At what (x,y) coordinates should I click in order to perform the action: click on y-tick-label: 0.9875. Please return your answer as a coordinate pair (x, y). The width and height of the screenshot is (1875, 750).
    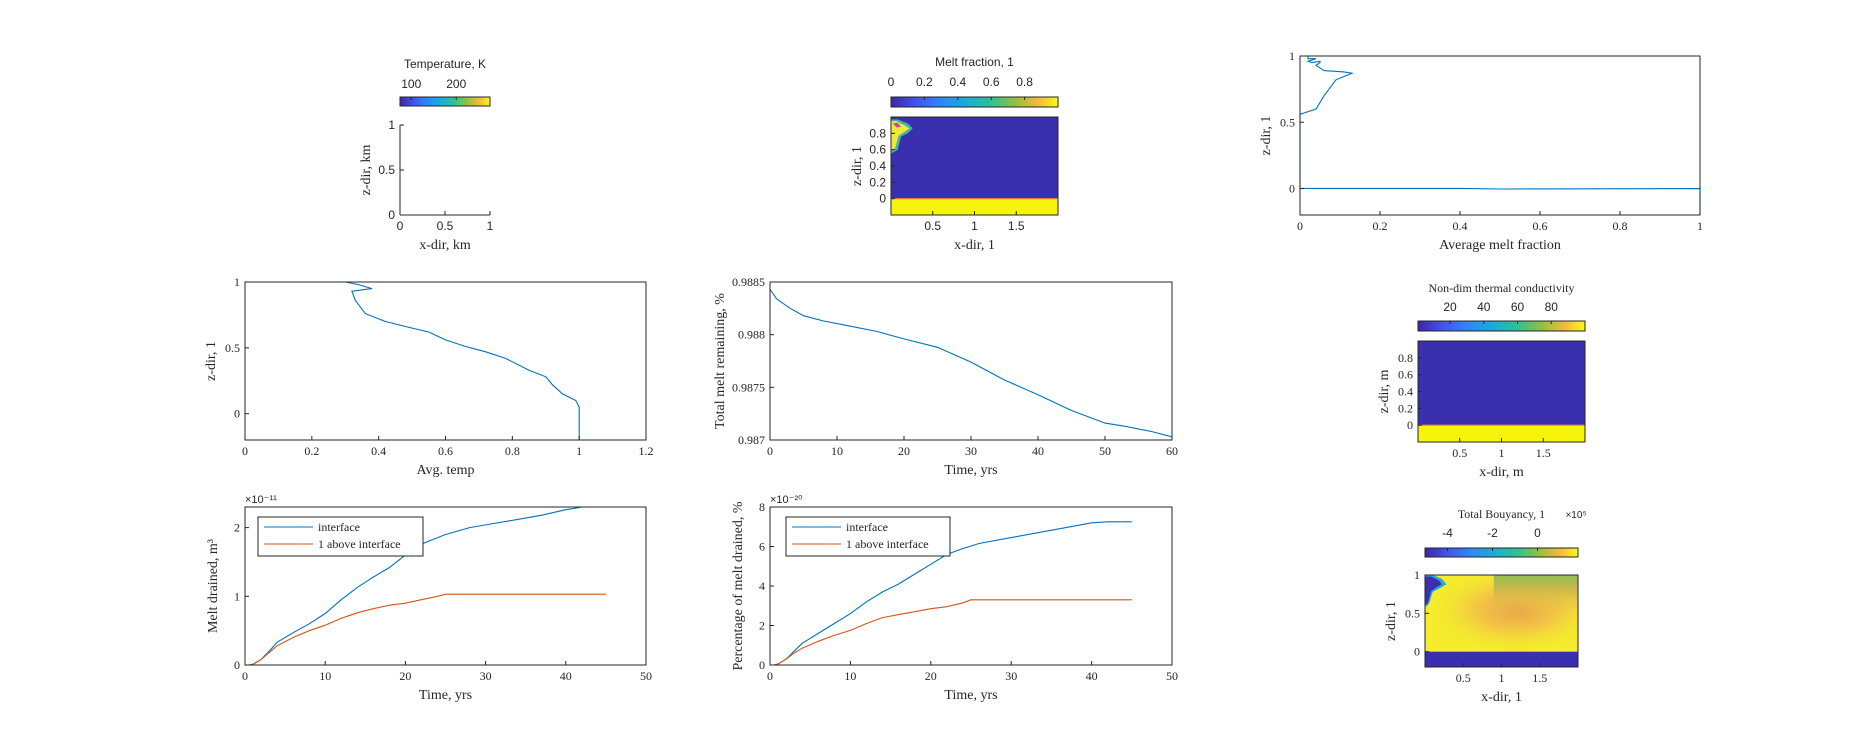
    Looking at the image, I should click on (748, 387).